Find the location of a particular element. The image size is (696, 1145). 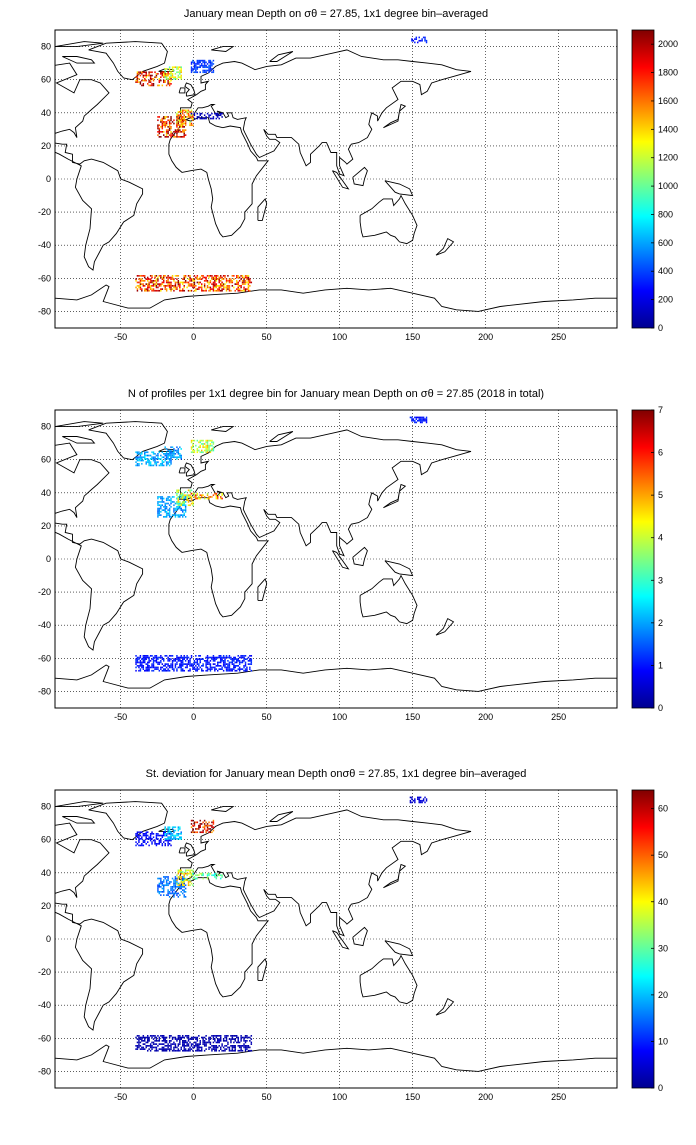

y-tick-label: 60 is located at coordinates (46, 460).